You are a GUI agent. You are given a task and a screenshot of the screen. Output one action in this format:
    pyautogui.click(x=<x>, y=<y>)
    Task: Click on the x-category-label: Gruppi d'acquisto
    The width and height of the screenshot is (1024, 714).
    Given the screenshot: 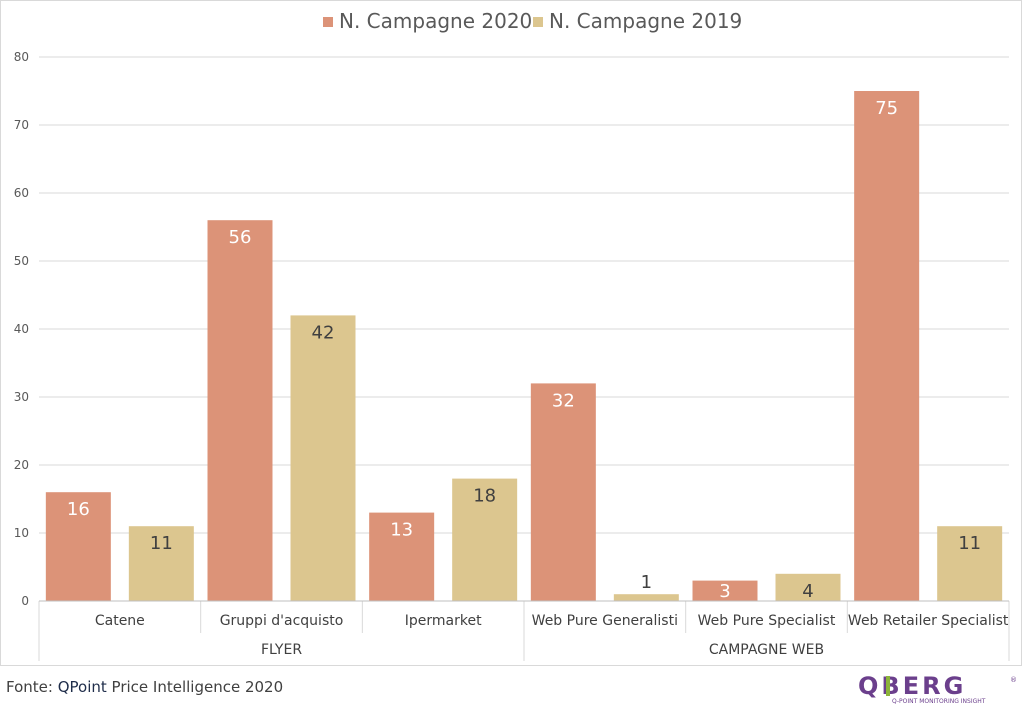 What is the action you would take?
    pyautogui.click(x=282, y=621)
    